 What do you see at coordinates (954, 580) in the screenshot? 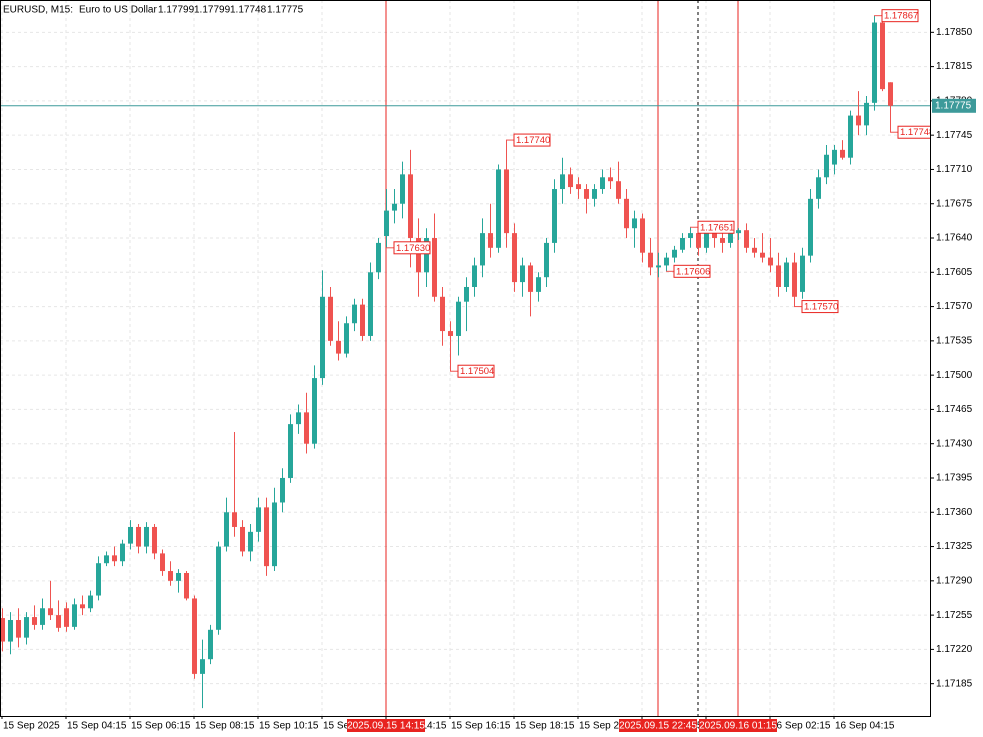
I see `y-tick-label: 1.17290` at bounding box center [954, 580].